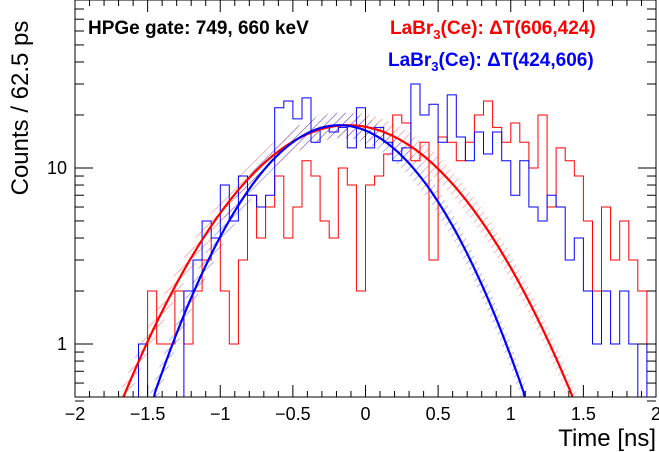 The height and width of the screenshot is (452, 659). I want to click on x-tick-label: −2, so click(75, 414).